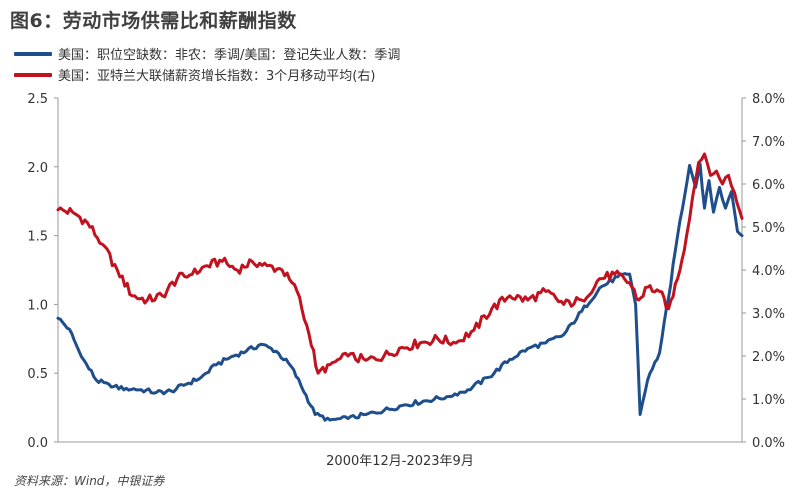  I want to click on y-left-tick-label: 2.5, so click(37, 99).